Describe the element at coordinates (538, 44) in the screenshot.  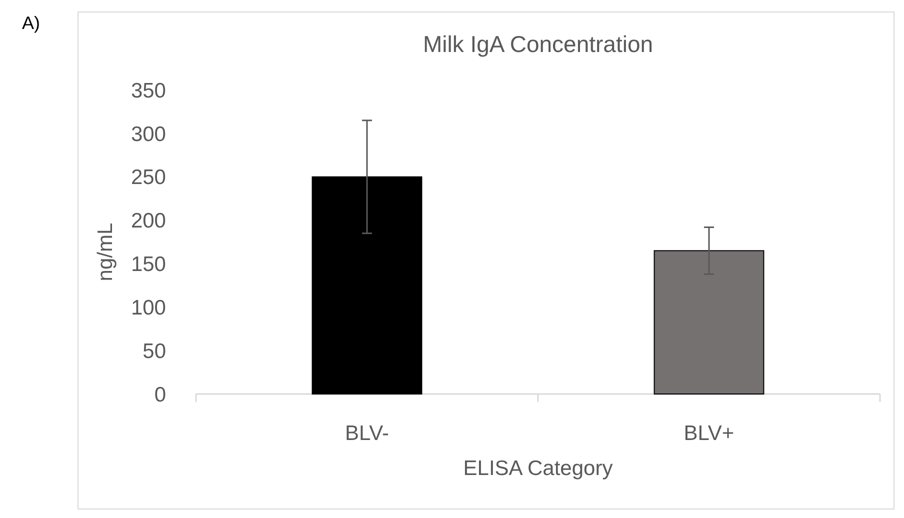
I see `chart-title: Milk IgA Concentration` at that location.